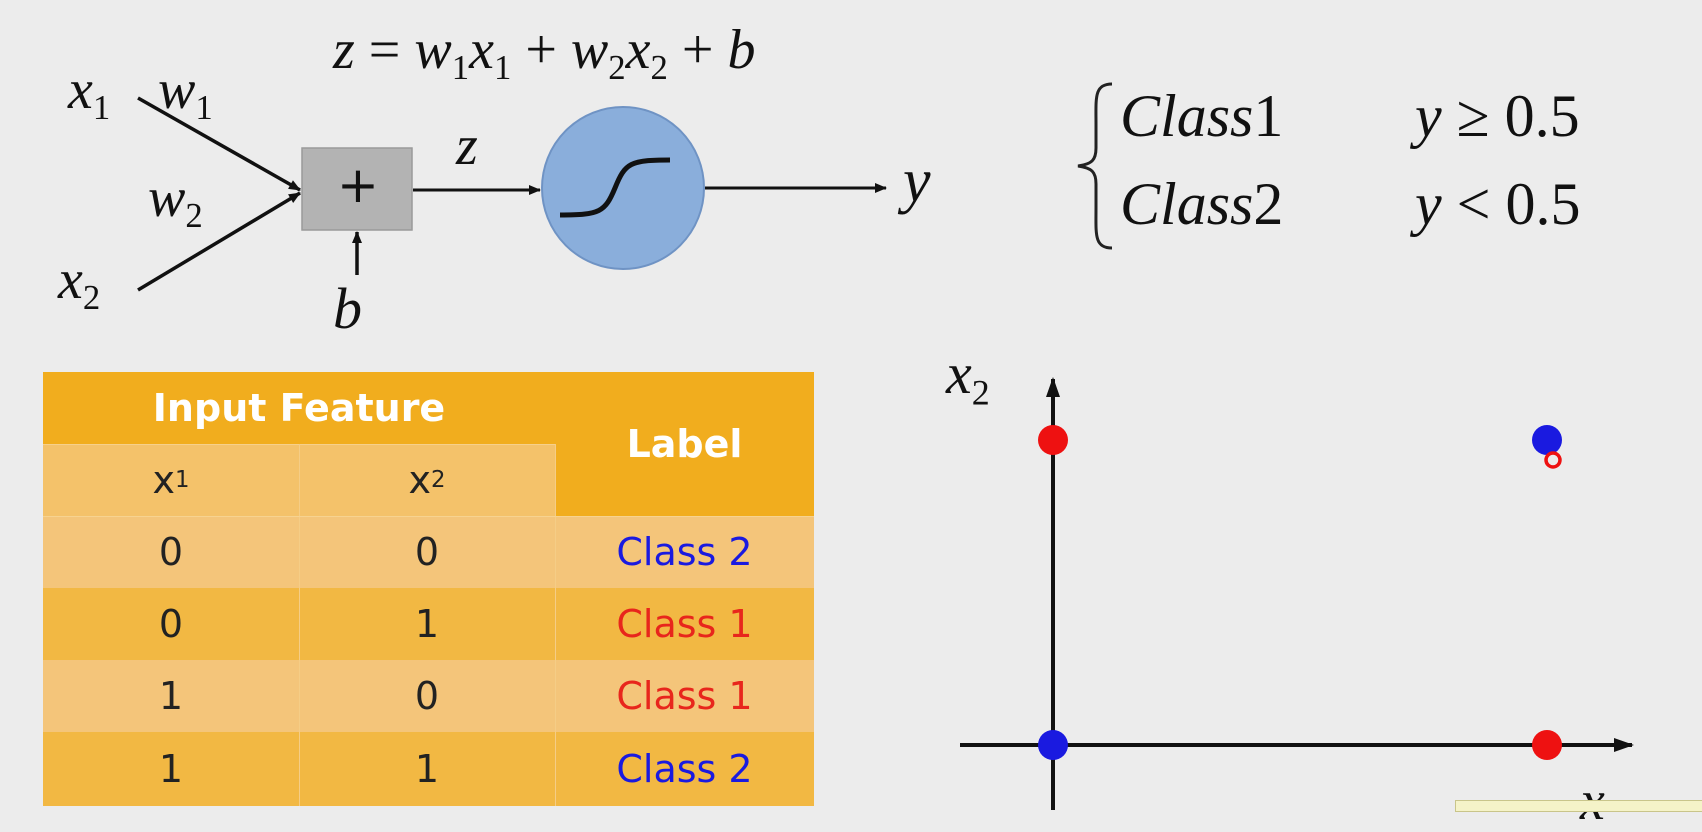 This screenshot has width=1702, height=832. I want to click on input-x1-line, so click(219, 144).